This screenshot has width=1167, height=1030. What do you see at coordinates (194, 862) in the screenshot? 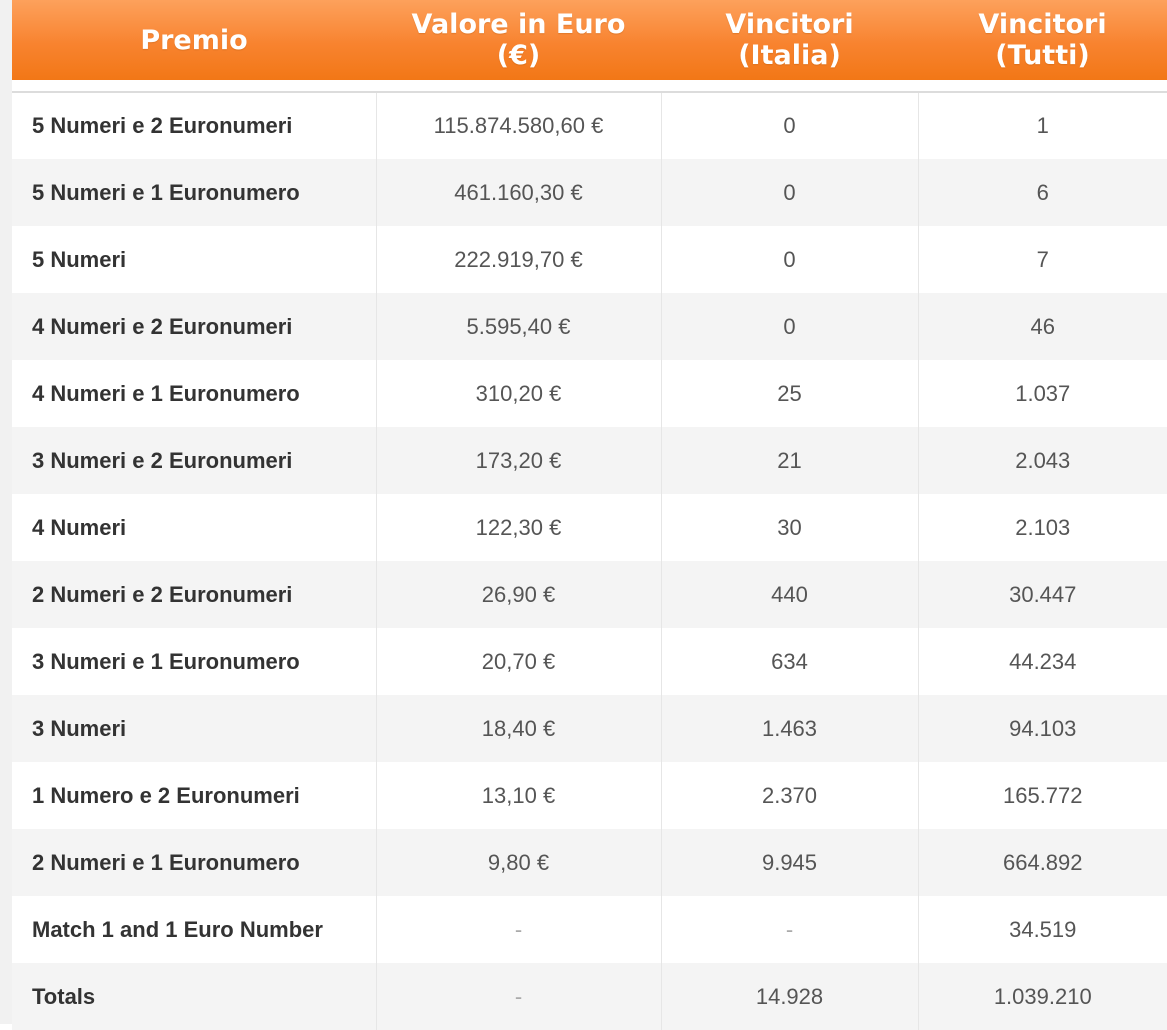
I see `prize-name-cell: 2 Numeri e 1 Euronumero` at bounding box center [194, 862].